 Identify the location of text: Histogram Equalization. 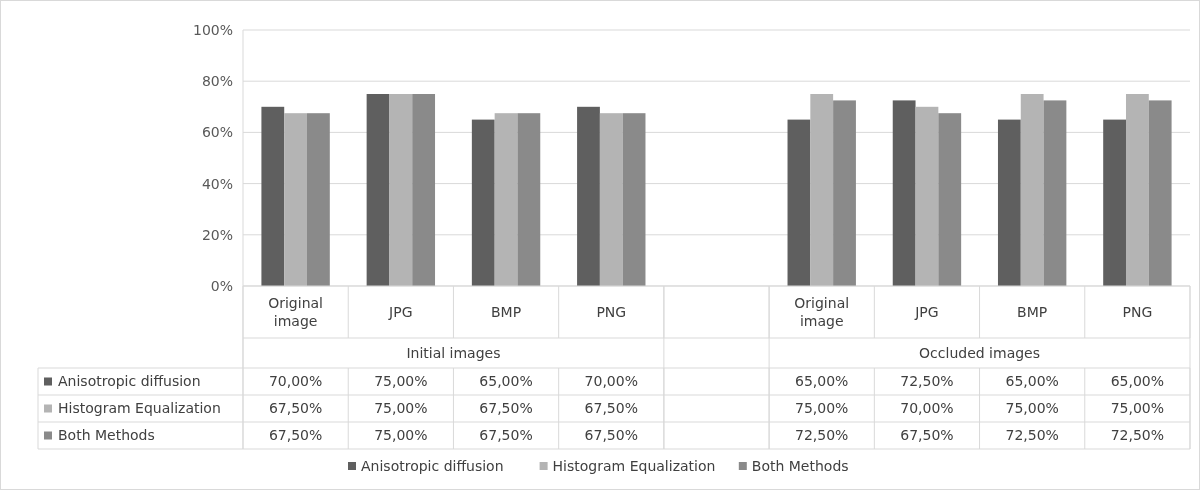
(634, 465).